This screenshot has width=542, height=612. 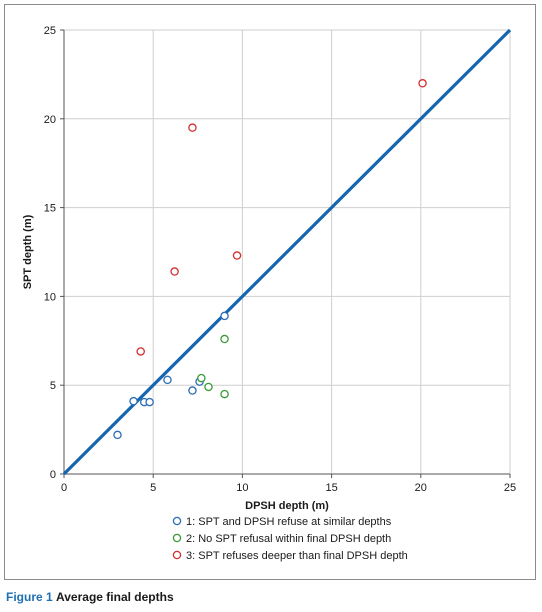 What do you see at coordinates (242, 488) in the screenshot?
I see `x-tick-label: 10` at bounding box center [242, 488].